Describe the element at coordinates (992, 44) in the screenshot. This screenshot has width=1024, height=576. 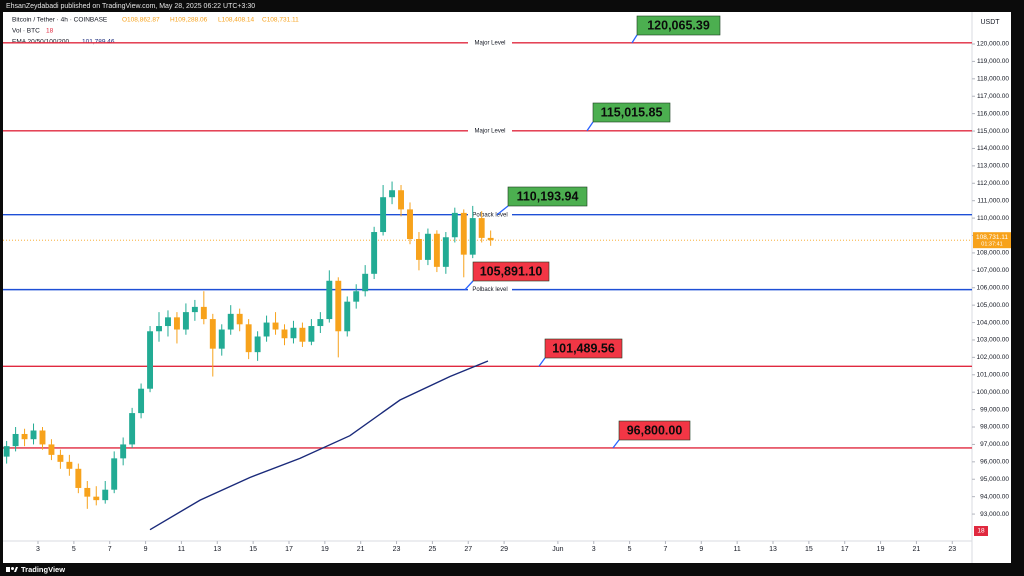
I see `y-tick-label: 120,000.00` at that location.